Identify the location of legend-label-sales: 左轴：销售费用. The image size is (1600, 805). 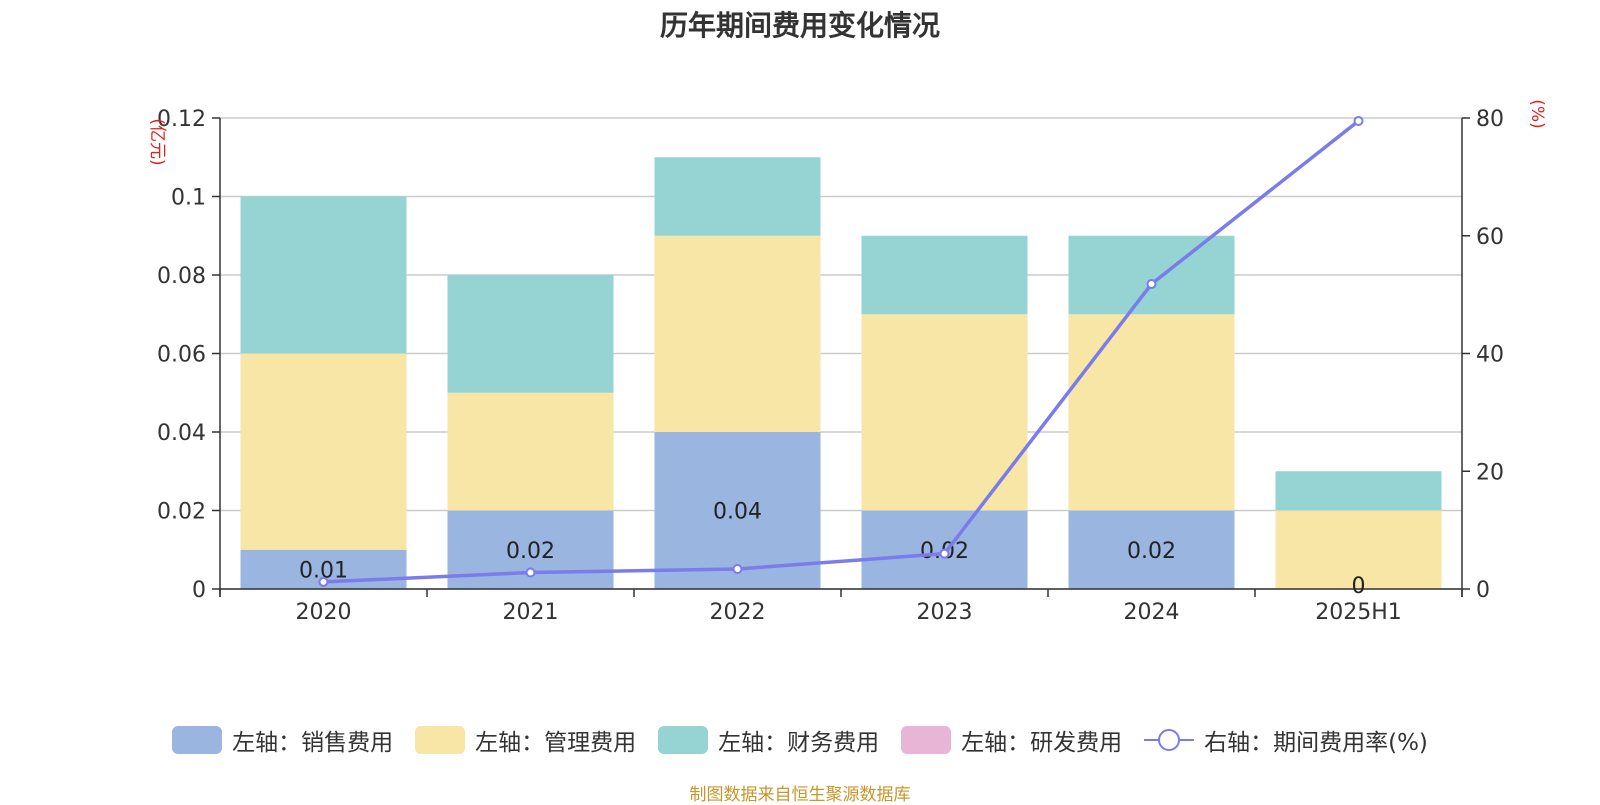
(313, 743).